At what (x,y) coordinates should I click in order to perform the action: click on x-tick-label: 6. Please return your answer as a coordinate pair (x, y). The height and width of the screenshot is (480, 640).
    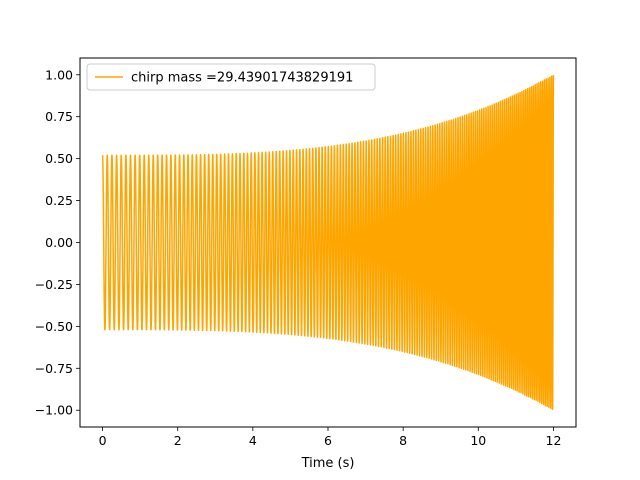
    Looking at the image, I should click on (328, 440).